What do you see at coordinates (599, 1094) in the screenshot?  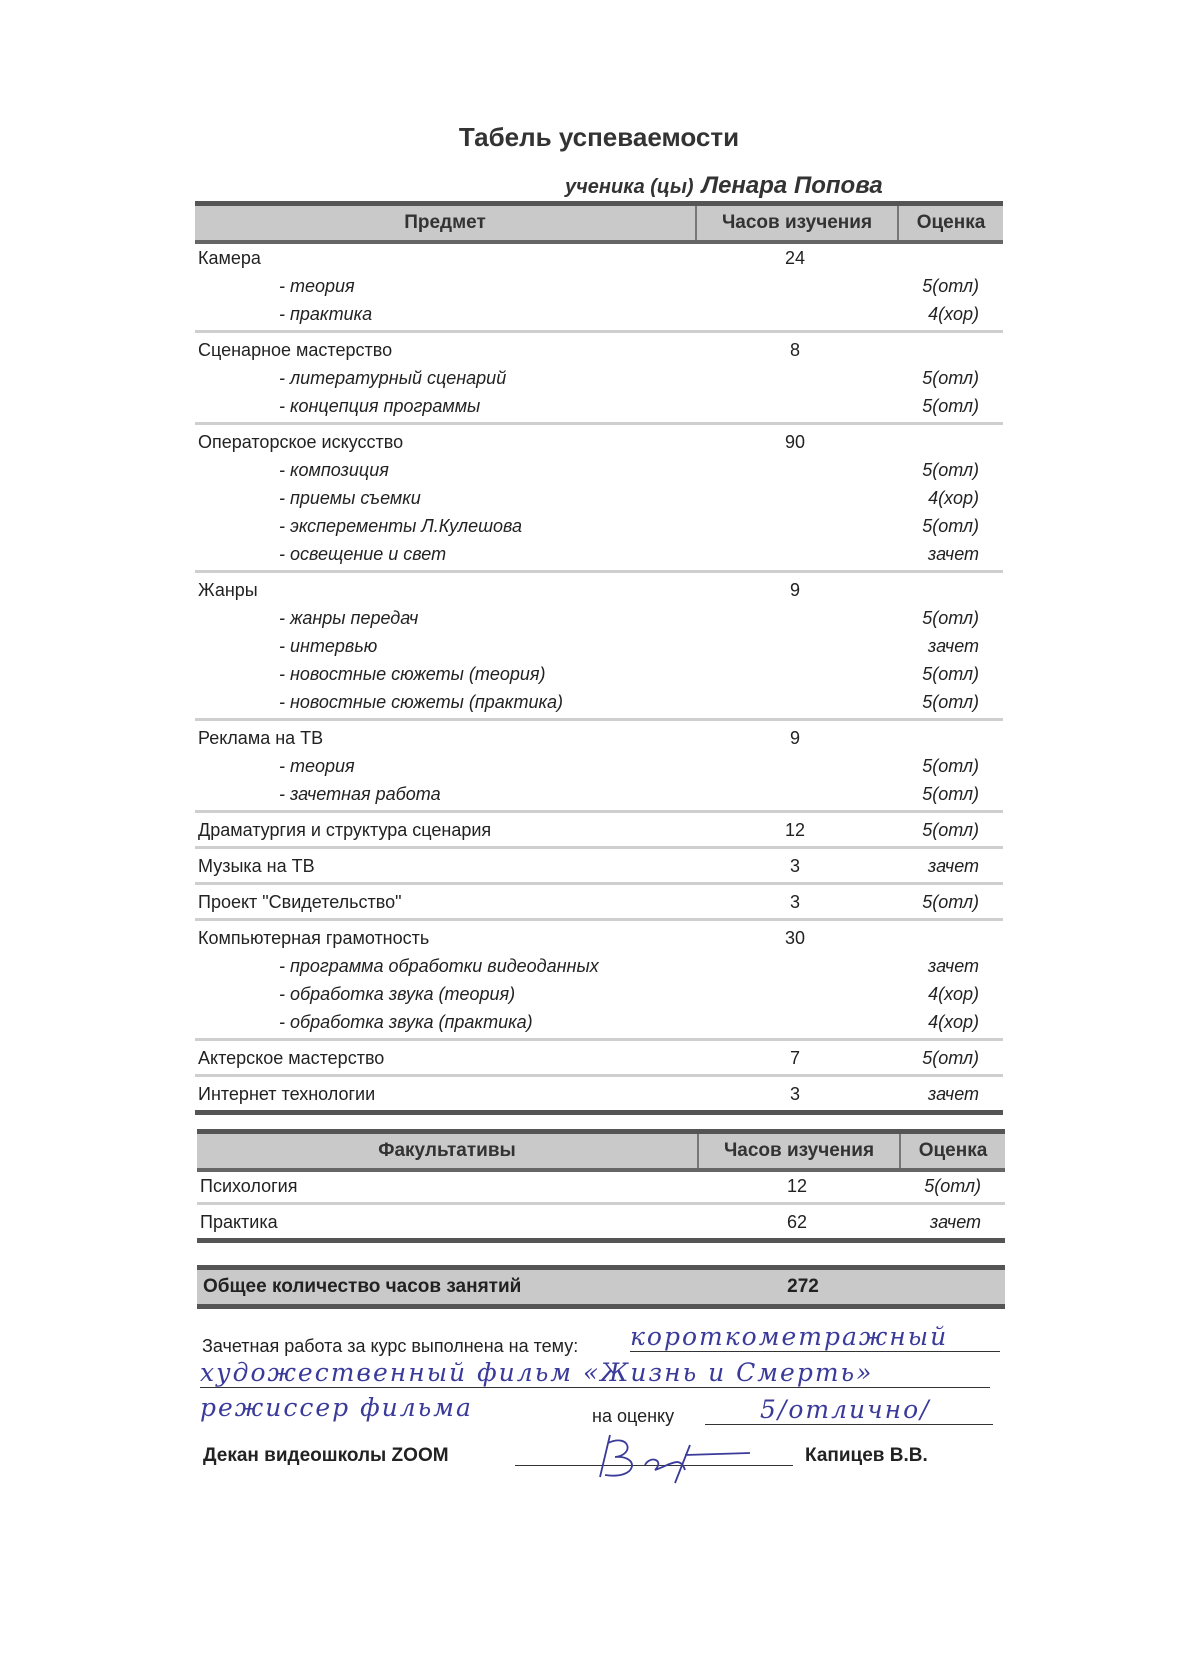 I see `table-row: Интернет технологии 3 зачет` at bounding box center [599, 1094].